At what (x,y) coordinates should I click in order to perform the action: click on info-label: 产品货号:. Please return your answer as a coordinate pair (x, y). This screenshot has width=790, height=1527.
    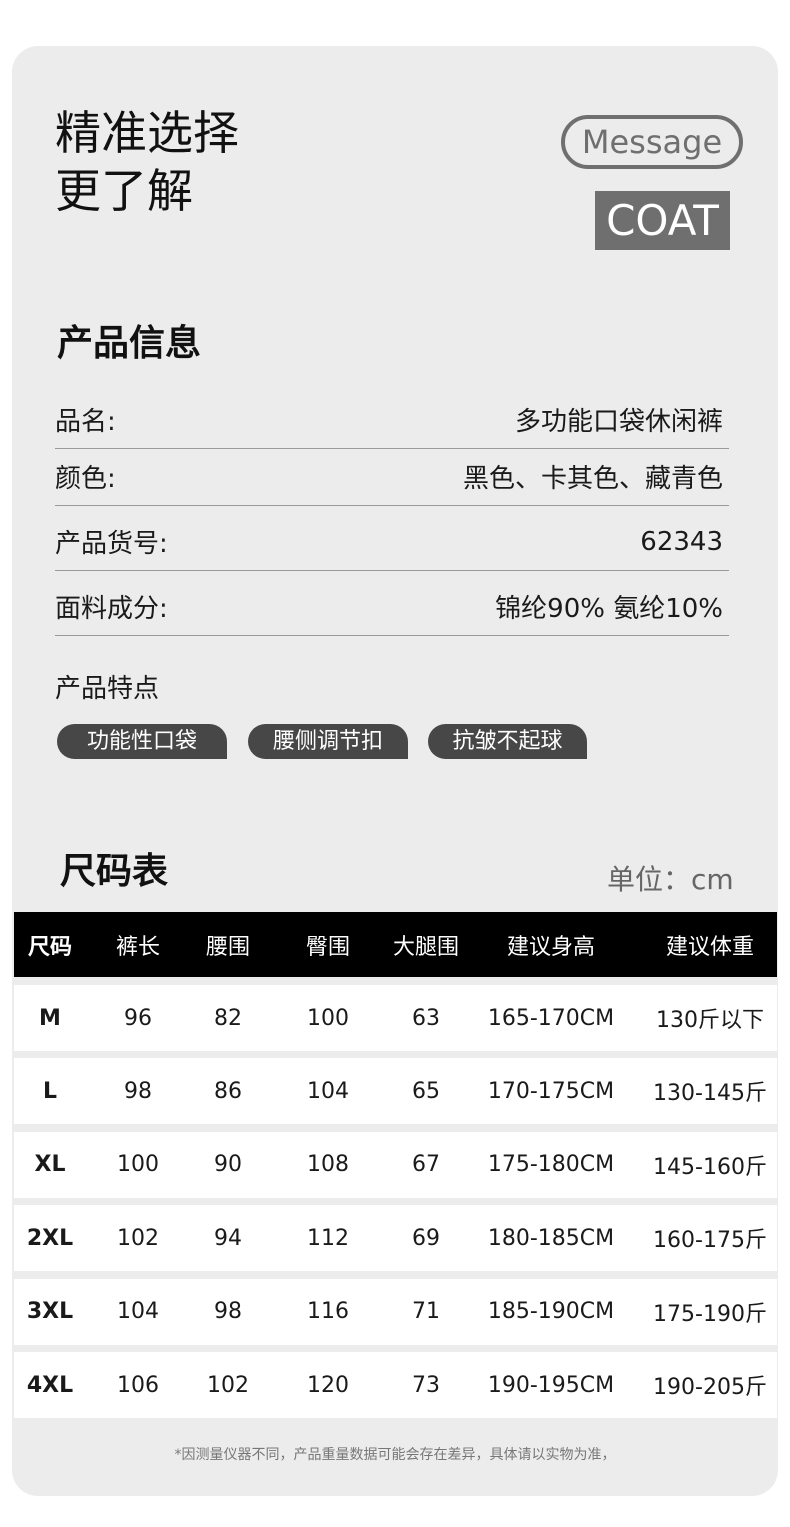
    Looking at the image, I should click on (111, 544).